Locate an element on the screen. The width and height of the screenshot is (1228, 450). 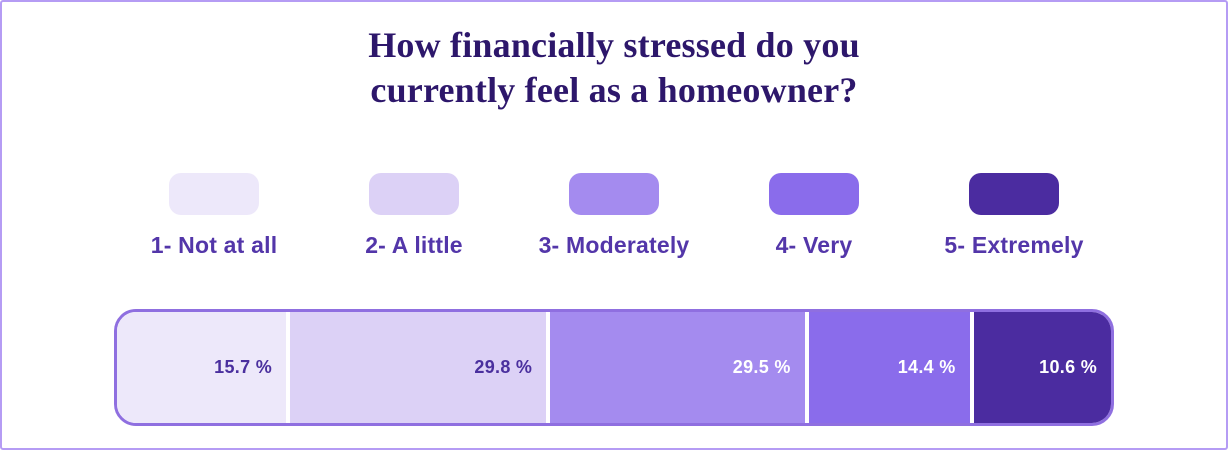
segment-value-label: 10.6 % is located at coordinates (1068, 367).